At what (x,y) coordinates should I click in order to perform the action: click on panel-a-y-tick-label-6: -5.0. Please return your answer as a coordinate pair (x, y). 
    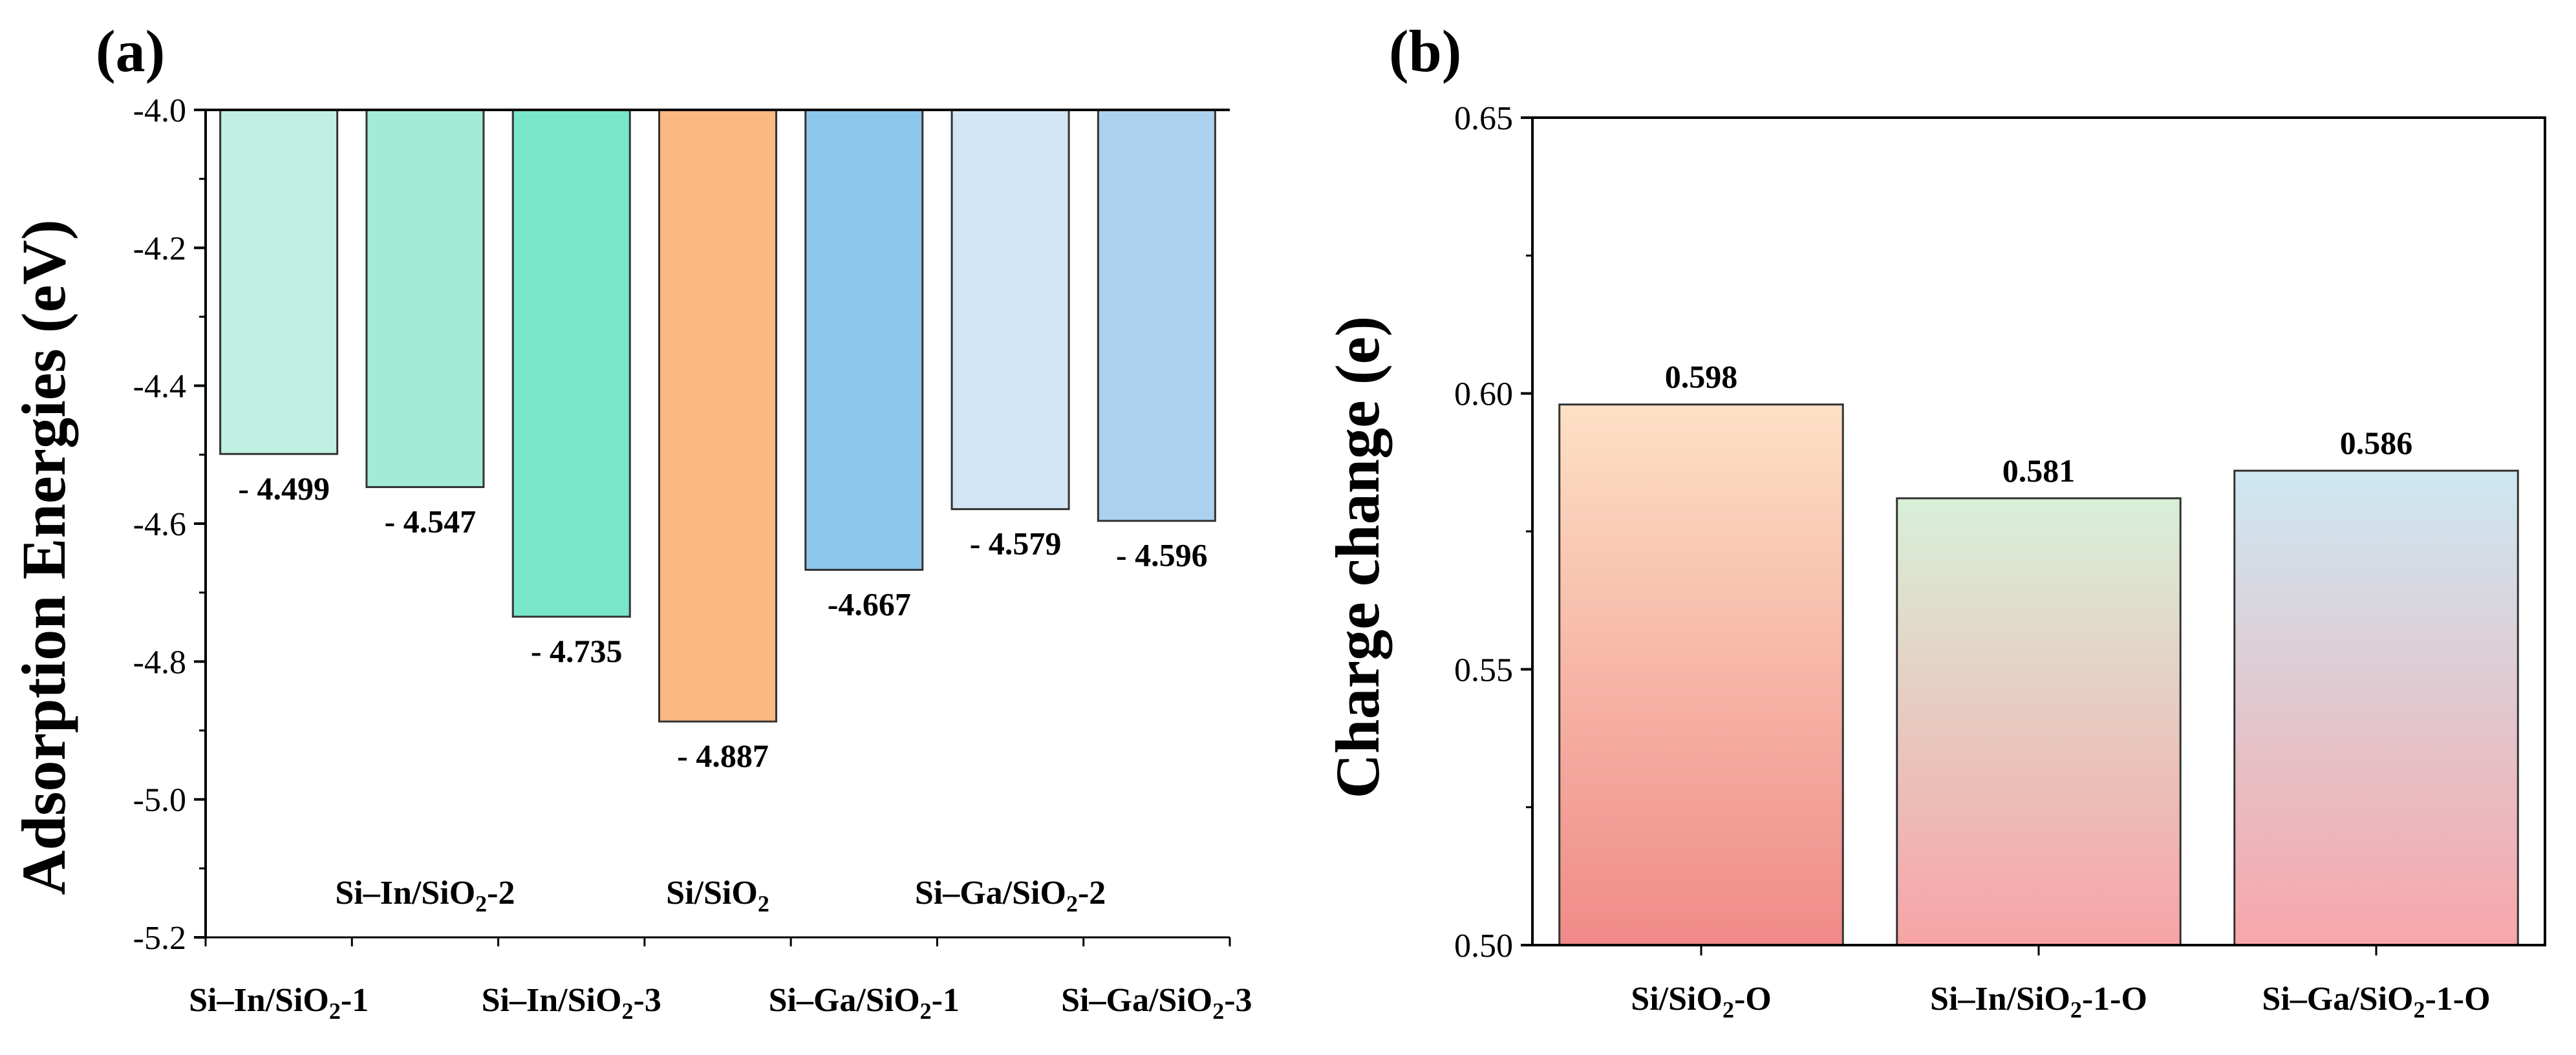
    Looking at the image, I should click on (159, 800).